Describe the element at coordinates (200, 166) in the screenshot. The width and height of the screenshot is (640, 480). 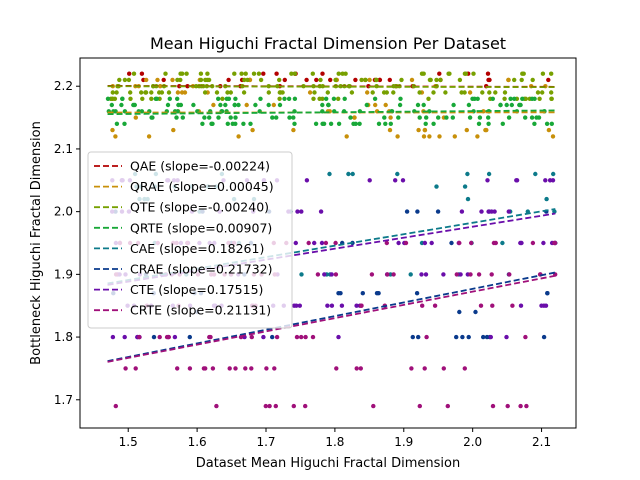
I see `legend-entry: QAE (slope=-0.00224)` at that location.